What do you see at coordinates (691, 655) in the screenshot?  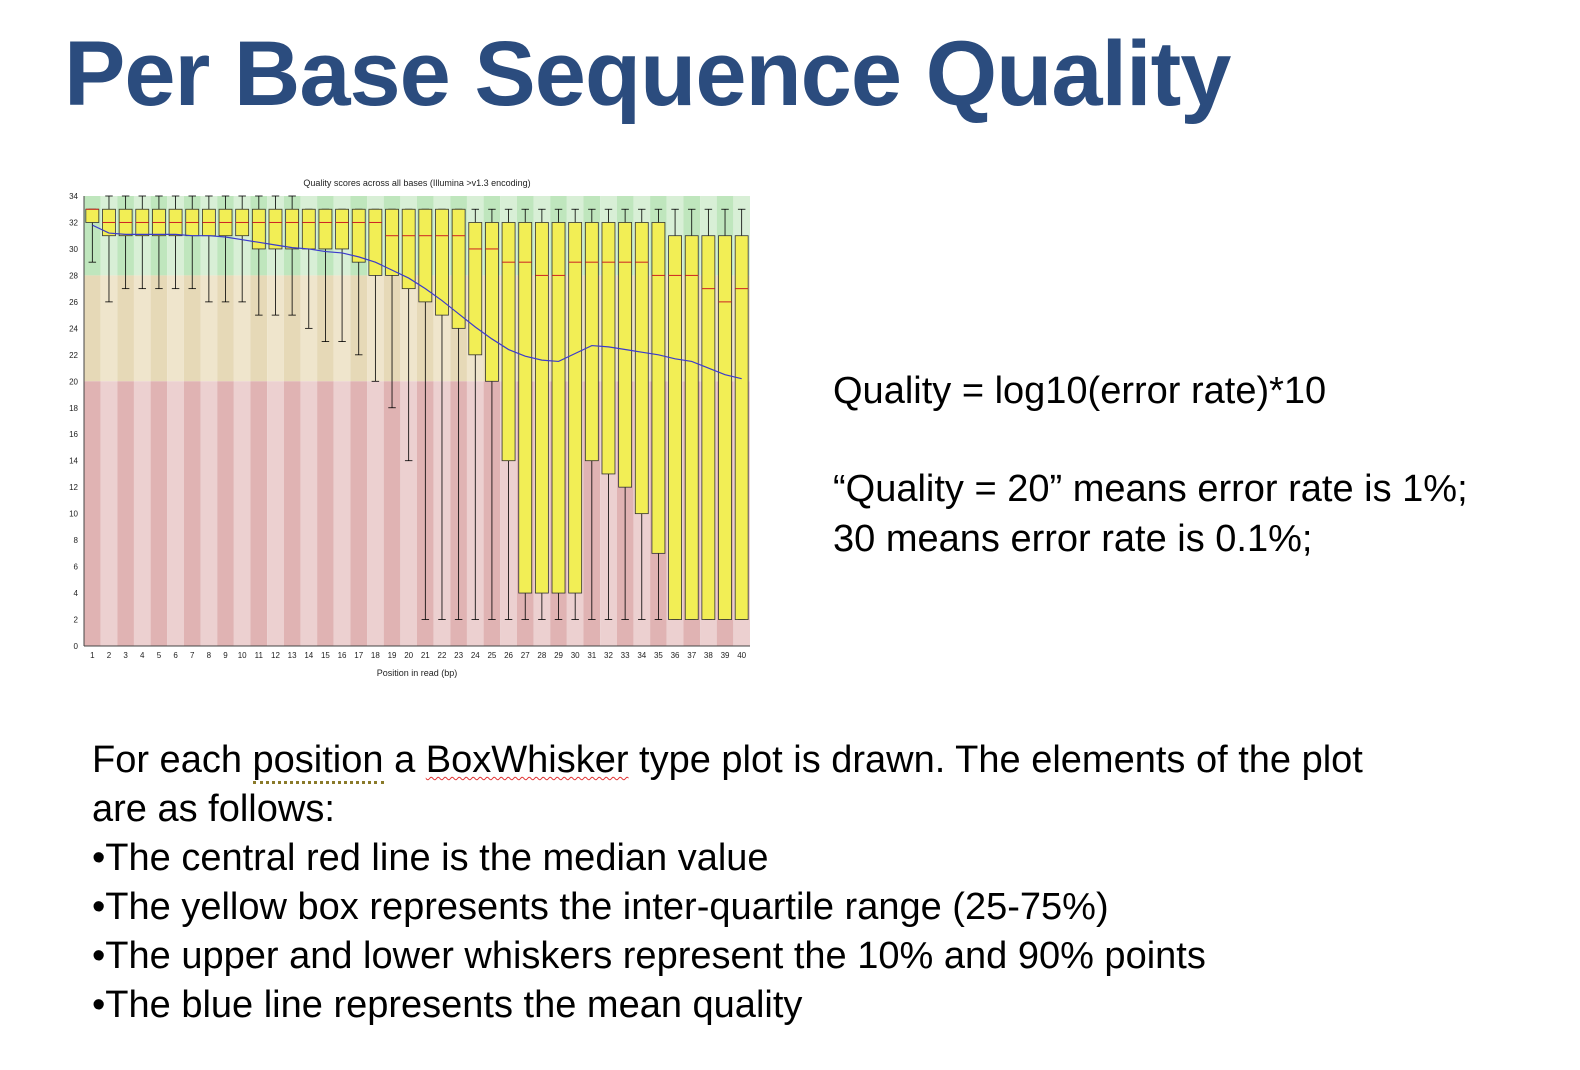 I see `x-tick-label: 37` at bounding box center [691, 655].